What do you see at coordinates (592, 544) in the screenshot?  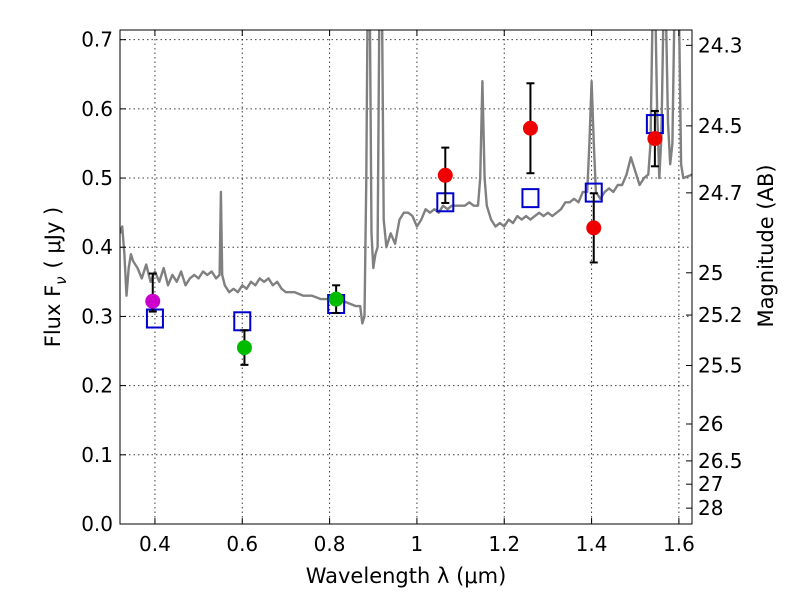 I see `x-tick-label: 1.4` at bounding box center [592, 544].